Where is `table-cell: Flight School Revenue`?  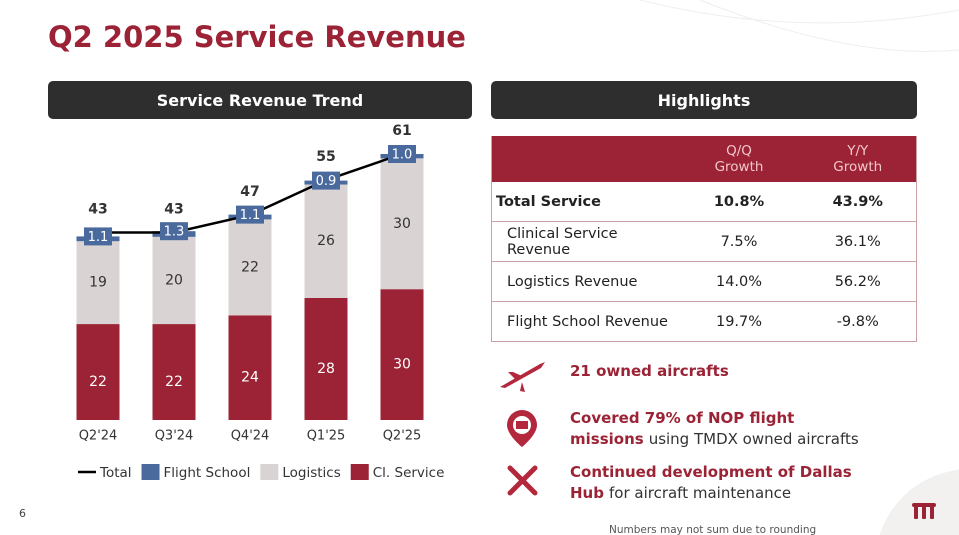 table-cell: Flight School Revenue is located at coordinates (585, 321).